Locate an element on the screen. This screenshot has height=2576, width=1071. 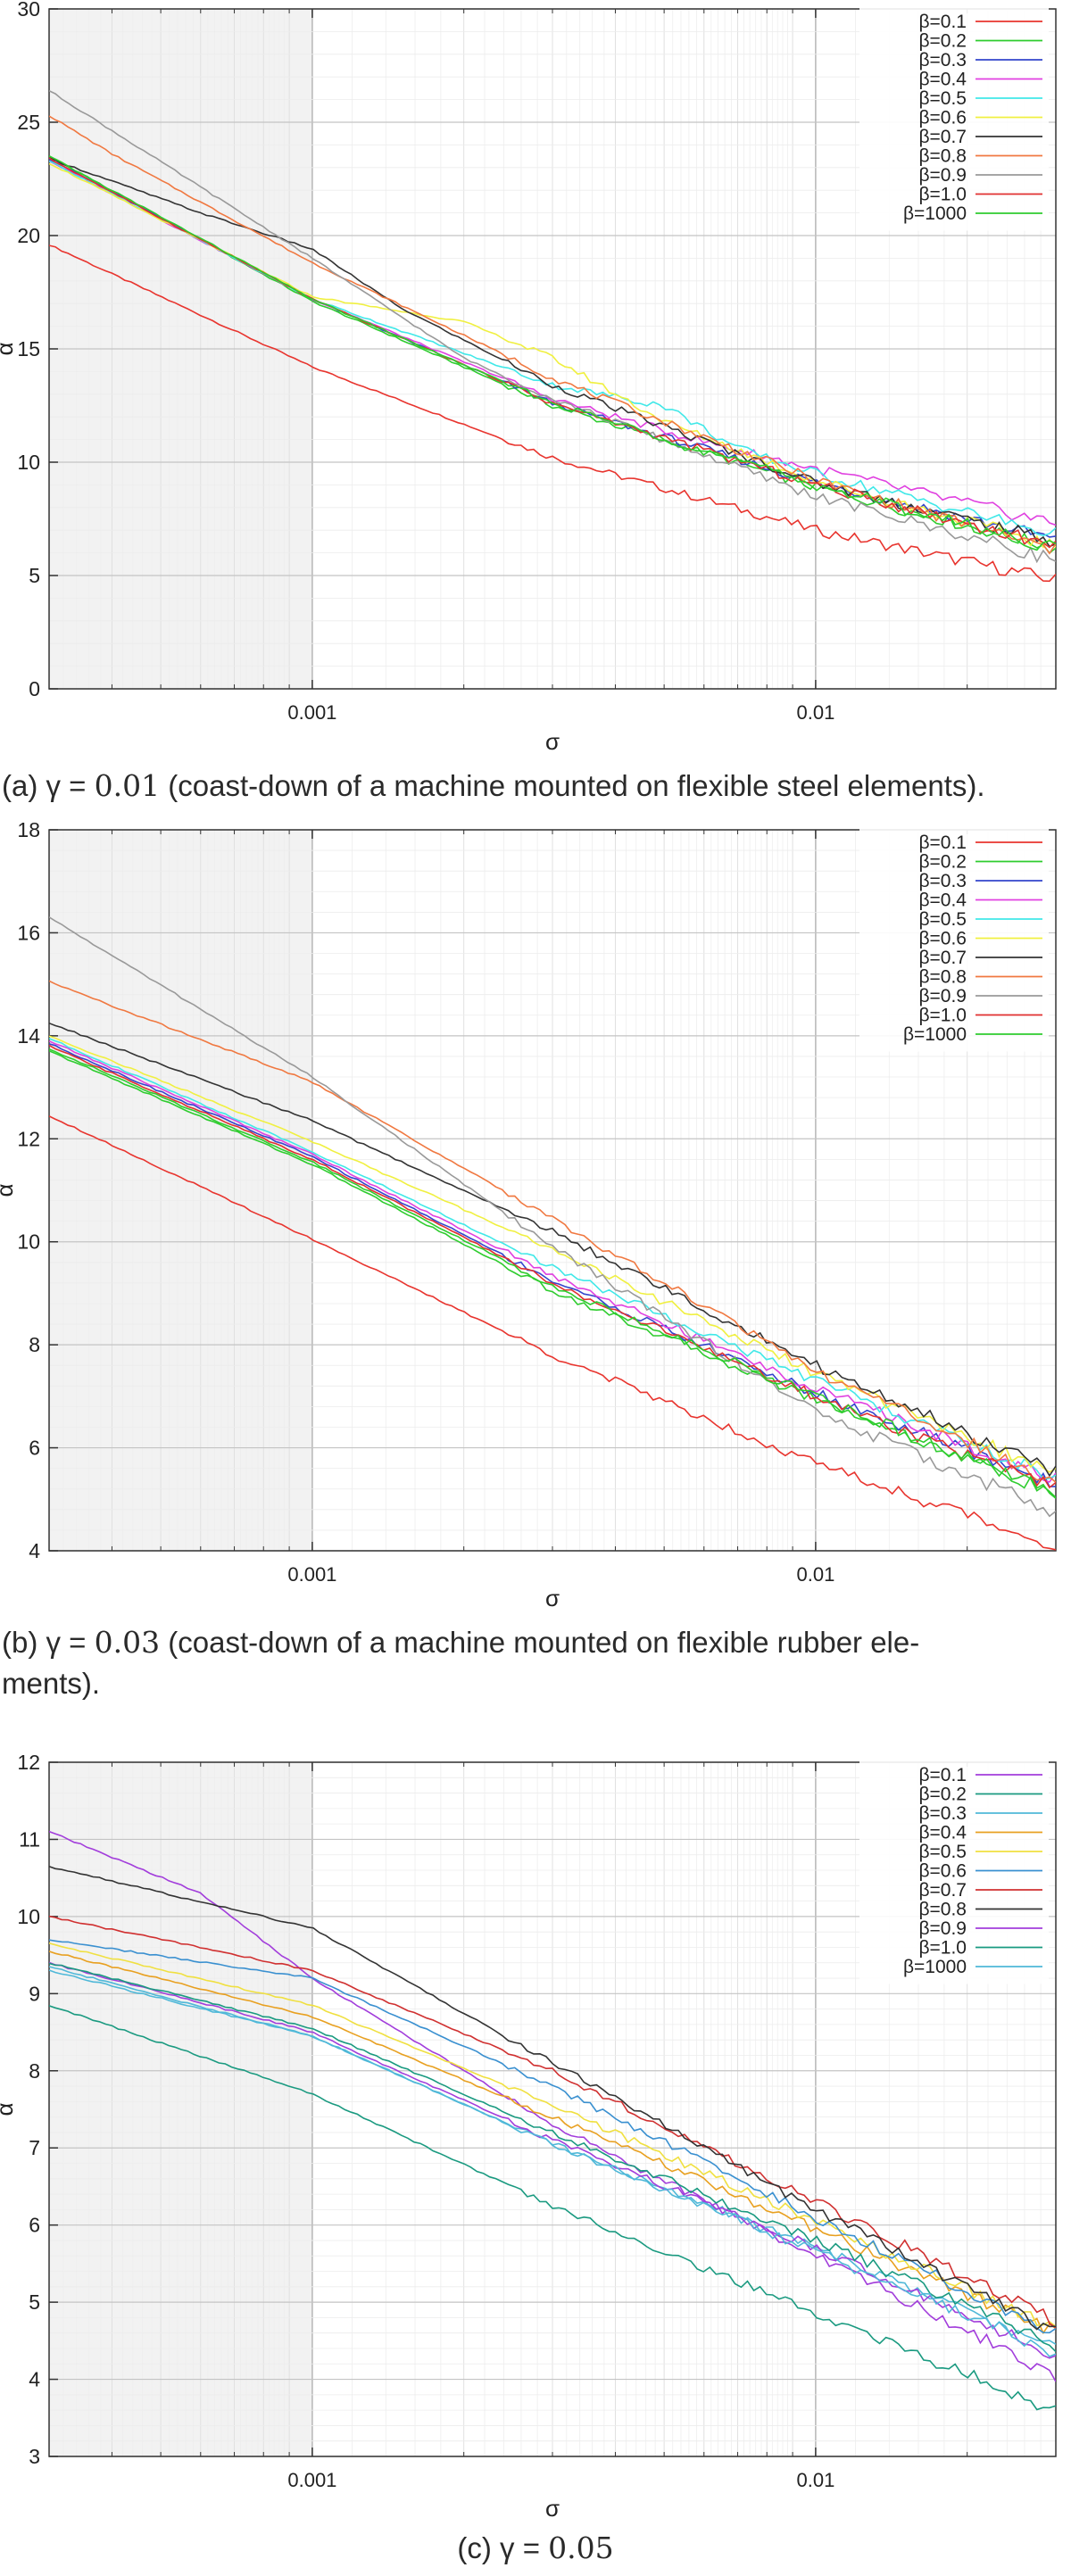
shaded-region is located at coordinates (180, 1190).